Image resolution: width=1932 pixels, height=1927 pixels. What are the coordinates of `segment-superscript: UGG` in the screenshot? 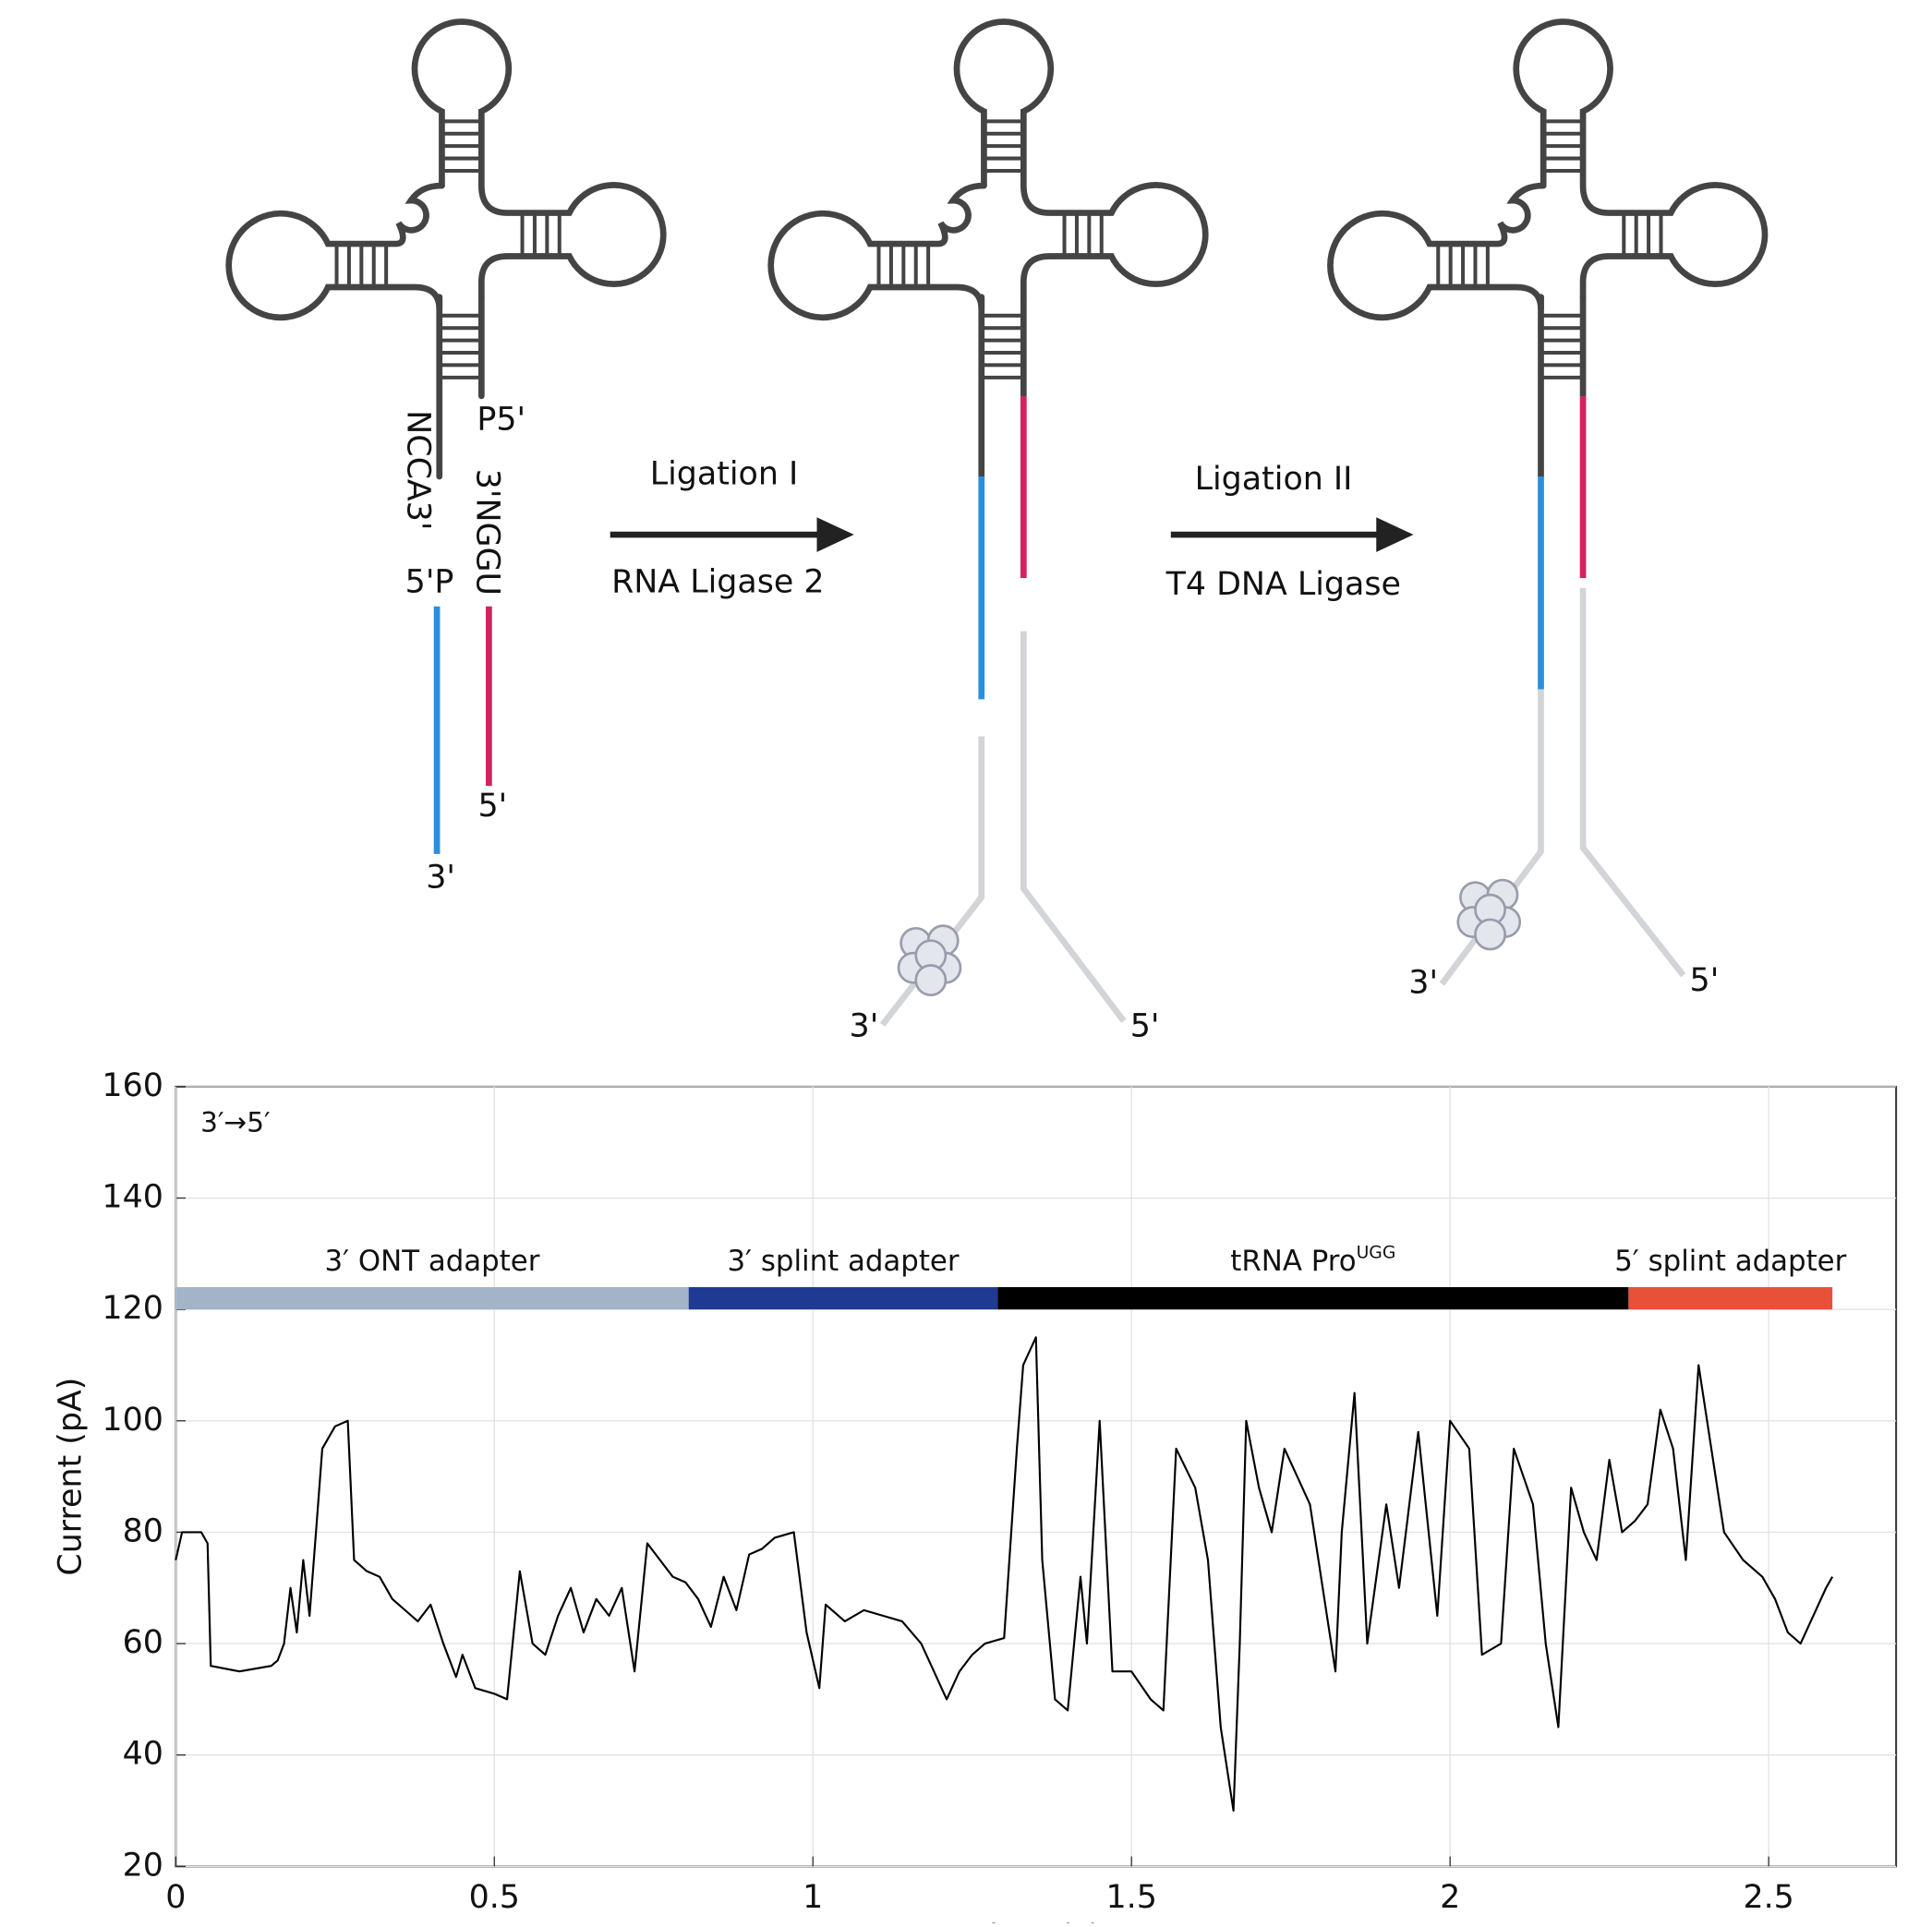 It's located at (1377, 1252).